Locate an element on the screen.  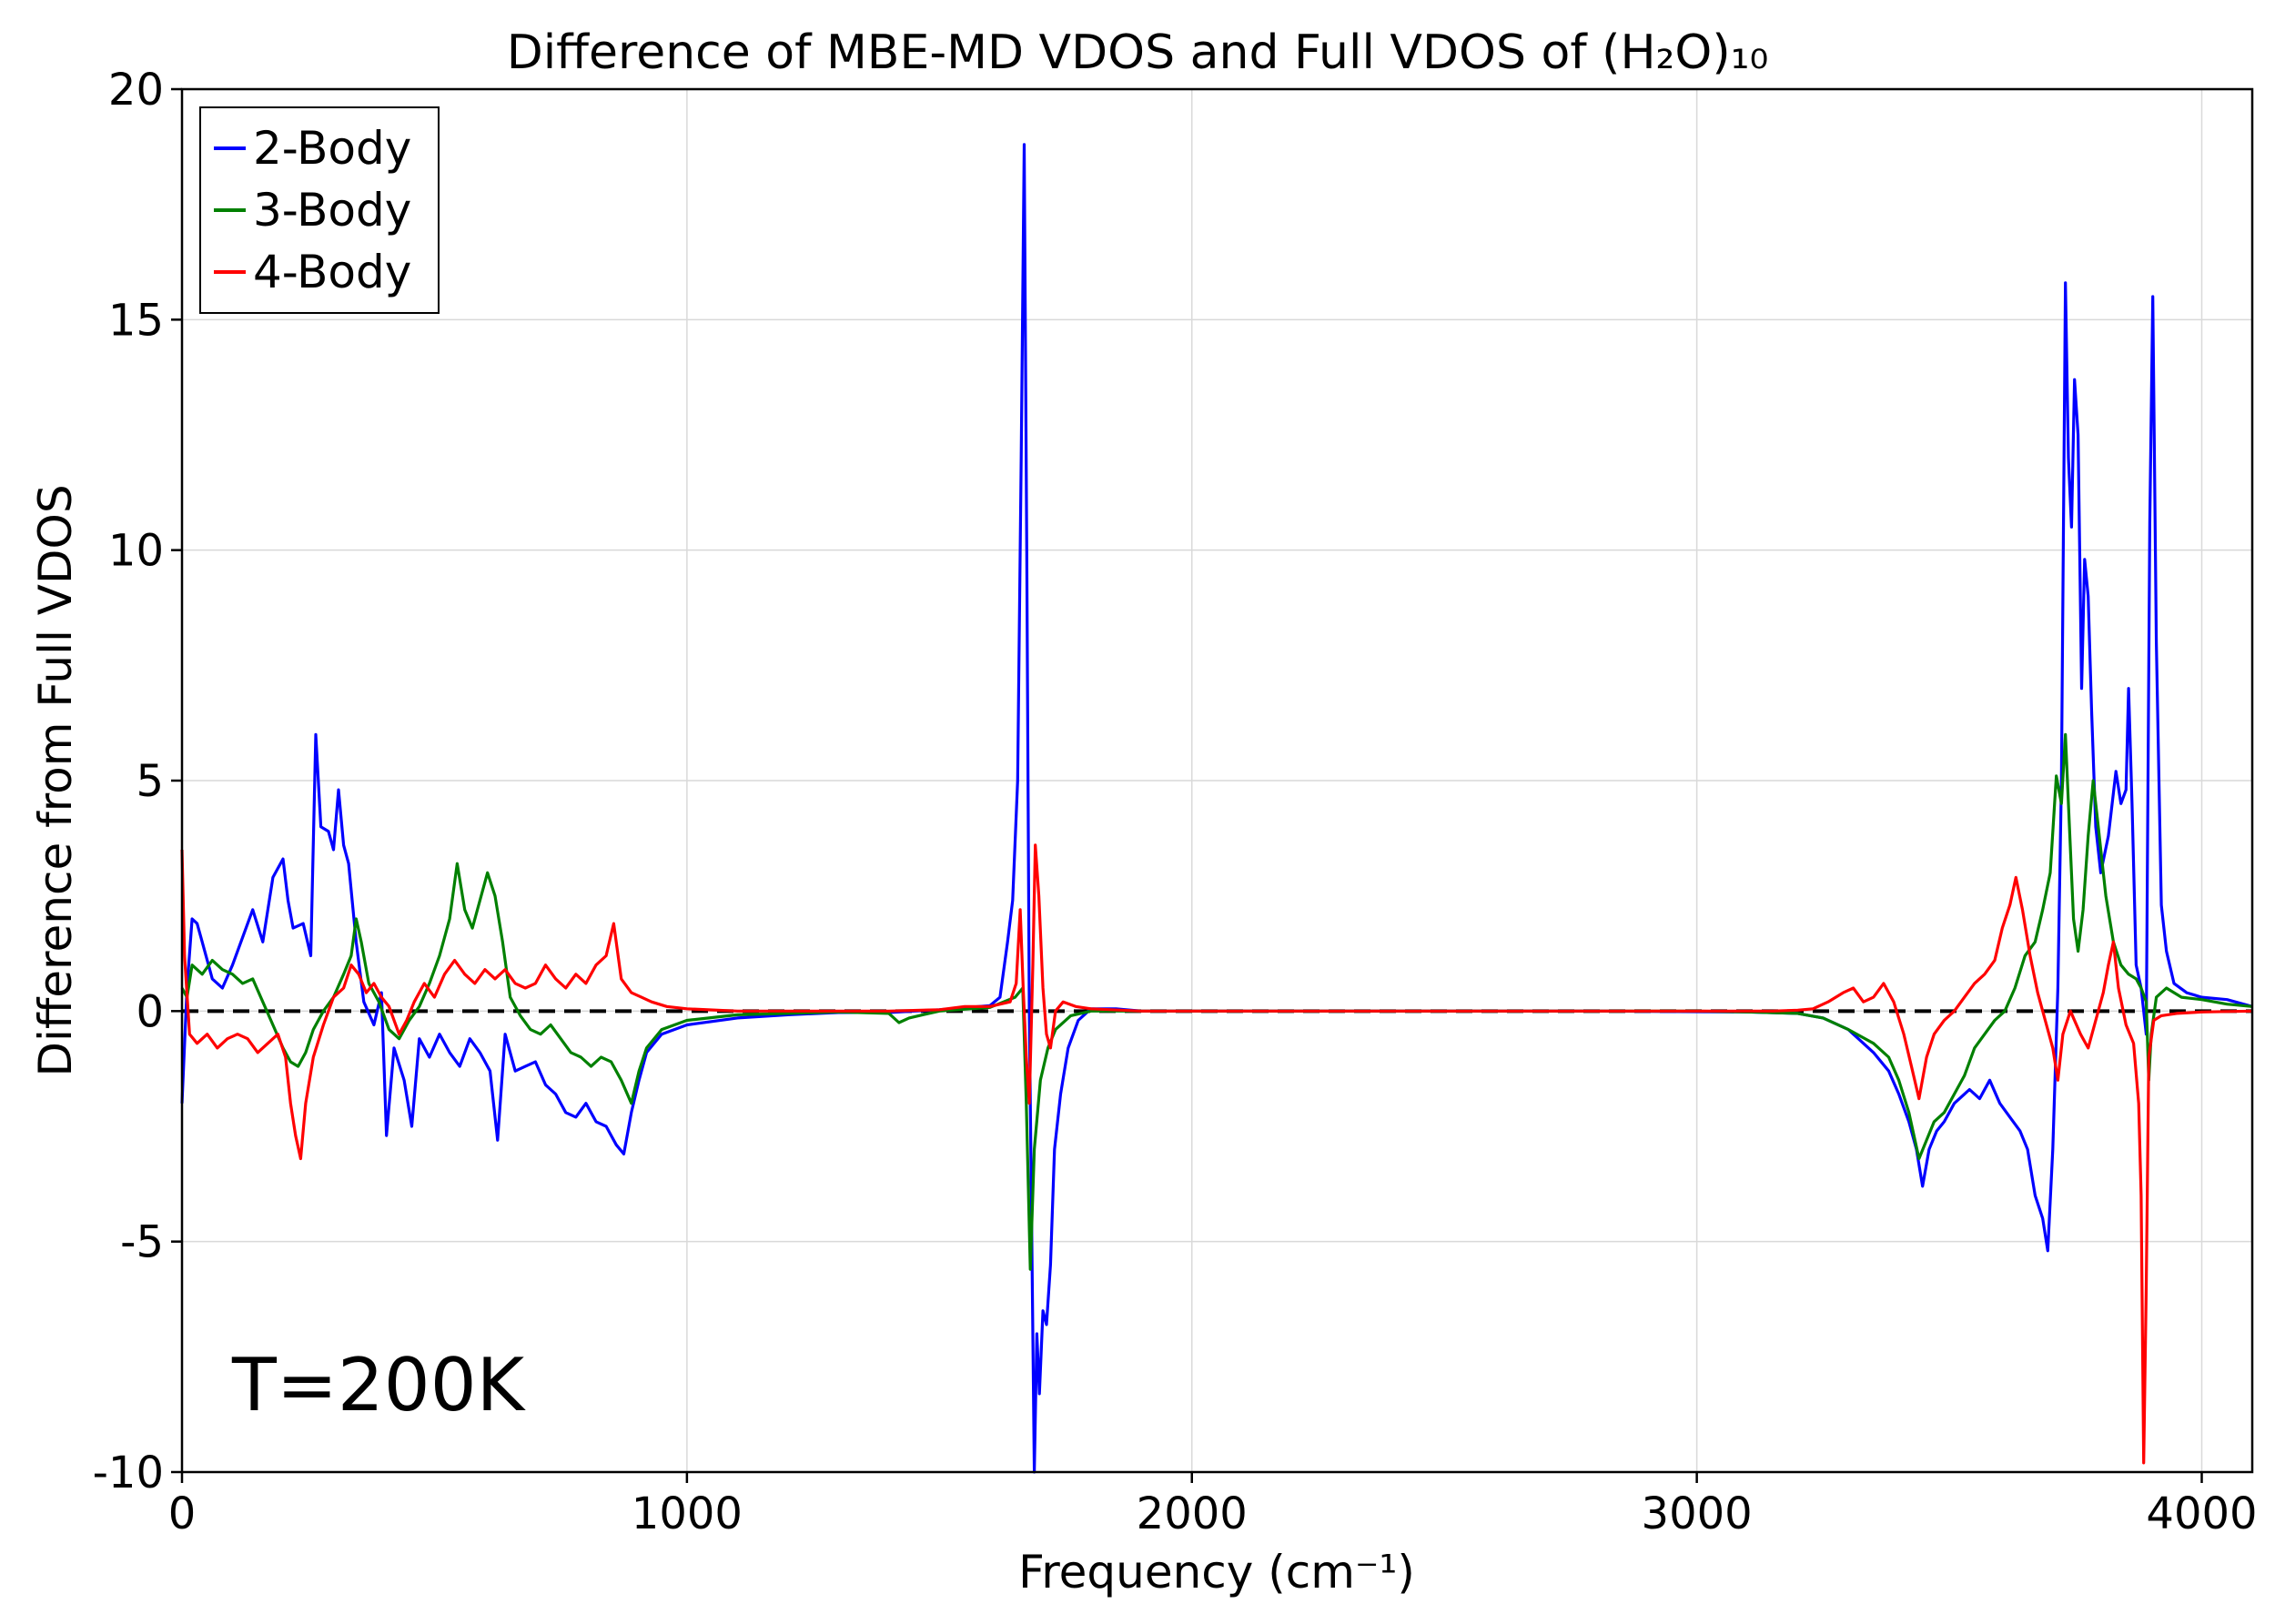
x-axis-label: Frequency (cm⁻¹) is located at coordinates (1217, 1572).